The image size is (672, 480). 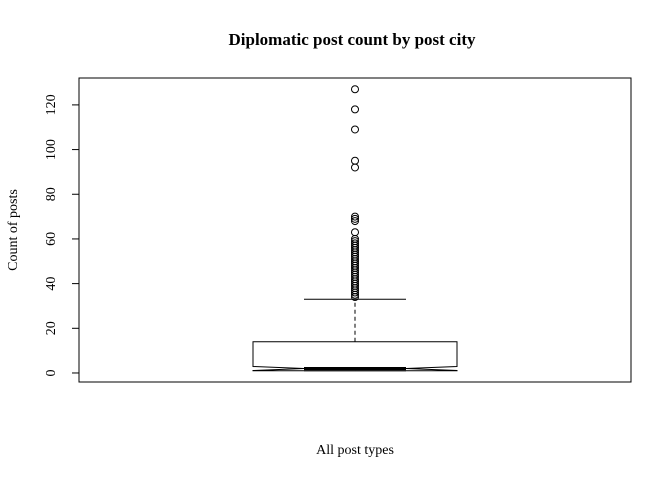 I want to click on y-tick-label: 40, so click(x=51, y=284).